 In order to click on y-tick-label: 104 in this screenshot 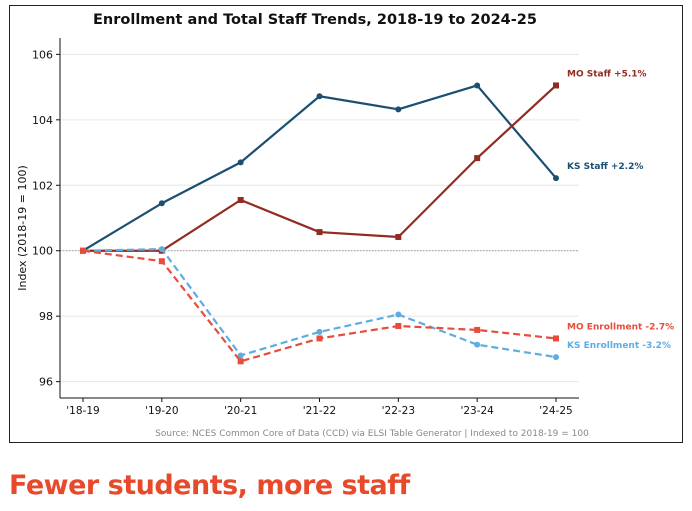, I will do `click(42, 120)`.